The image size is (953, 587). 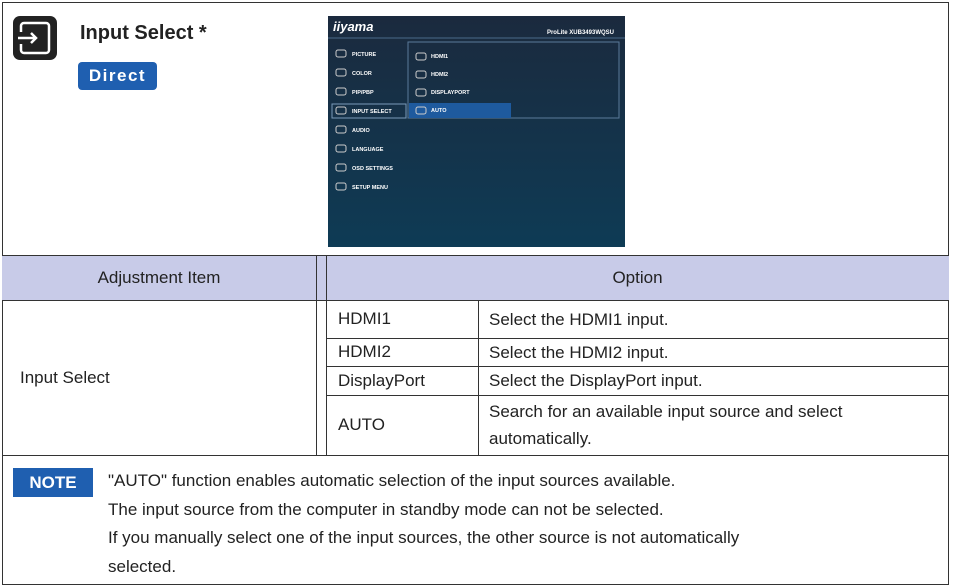 I want to click on osd-menu-item: AUDIO, so click(x=361, y=131).